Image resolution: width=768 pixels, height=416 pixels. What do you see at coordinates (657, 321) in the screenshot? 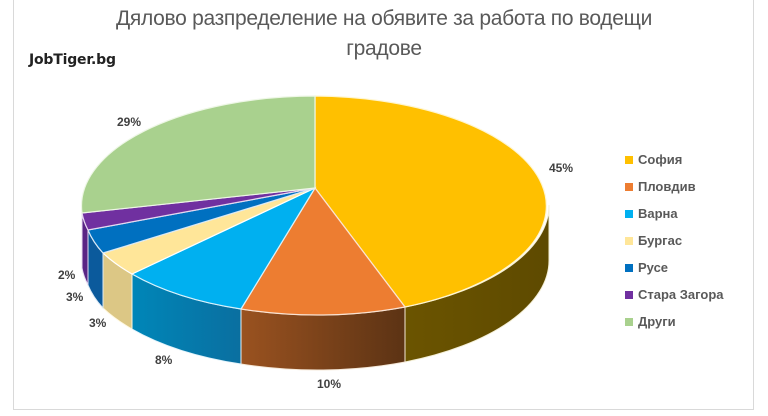
I see `legend-label: Други` at bounding box center [657, 321].